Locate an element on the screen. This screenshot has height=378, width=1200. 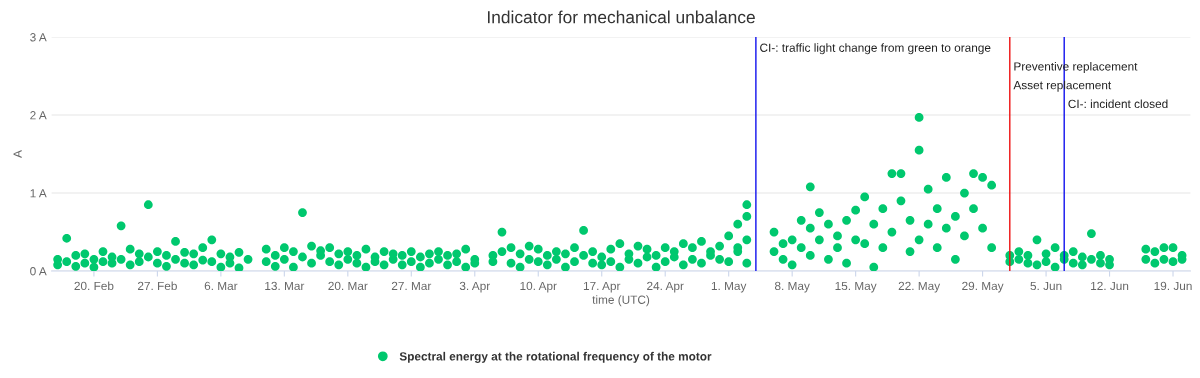
x-tick-label: 27. Mar is located at coordinates (411, 286).